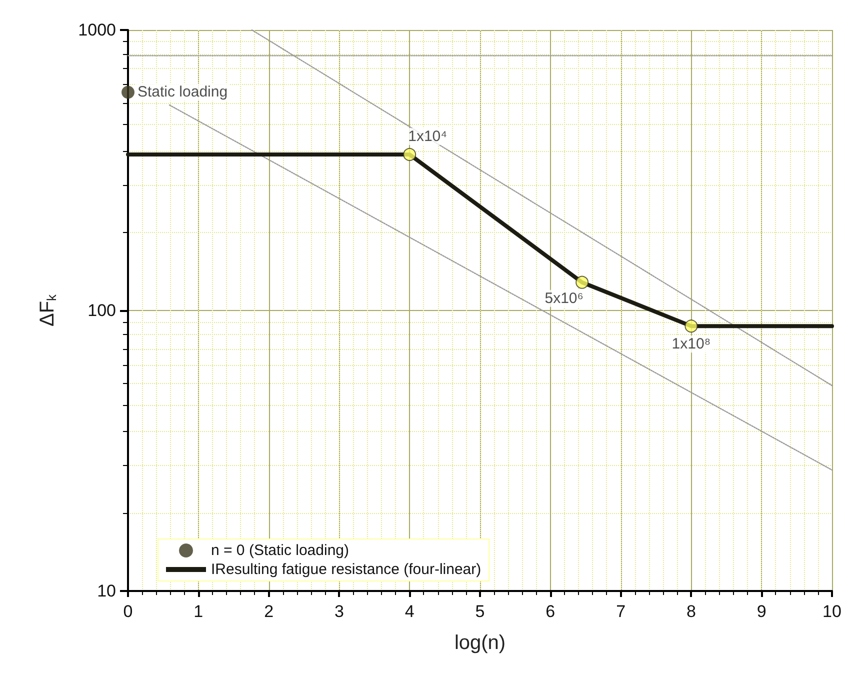 Image resolution: width=854 pixels, height=691 pixels. What do you see at coordinates (621, 611) in the screenshot?
I see `x-tick-label: 7` at bounding box center [621, 611].